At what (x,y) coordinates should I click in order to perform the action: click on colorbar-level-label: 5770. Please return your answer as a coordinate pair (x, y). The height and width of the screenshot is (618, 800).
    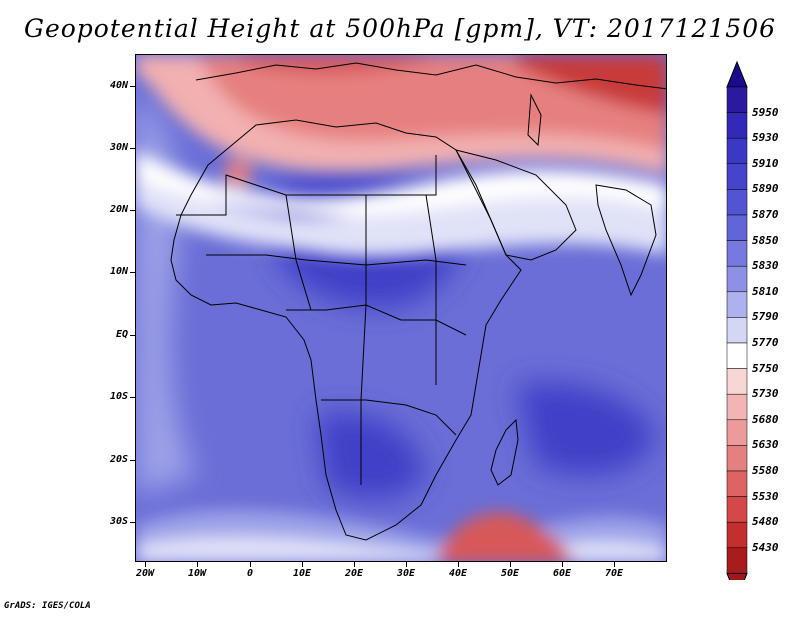
    Looking at the image, I should click on (765, 342).